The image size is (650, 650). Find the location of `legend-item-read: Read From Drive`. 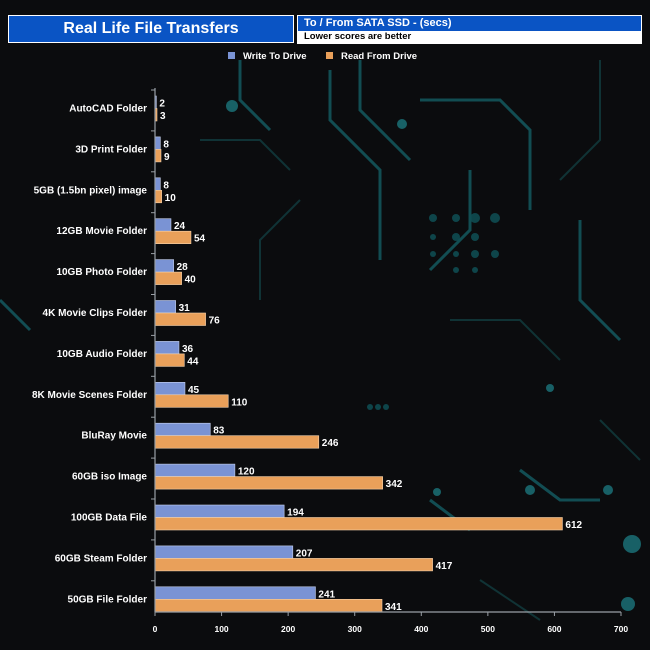

legend-item-read: Read From Drive is located at coordinates (371, 57).